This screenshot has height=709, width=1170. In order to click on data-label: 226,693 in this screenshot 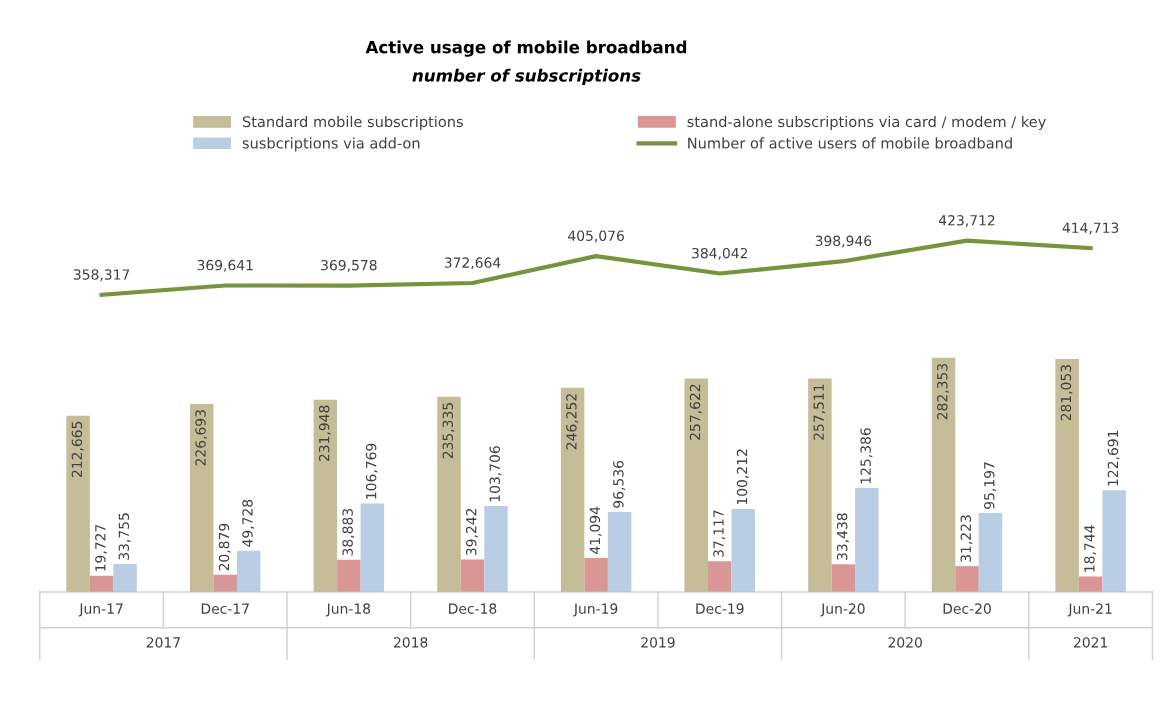, I will do `click(201, 438)`.